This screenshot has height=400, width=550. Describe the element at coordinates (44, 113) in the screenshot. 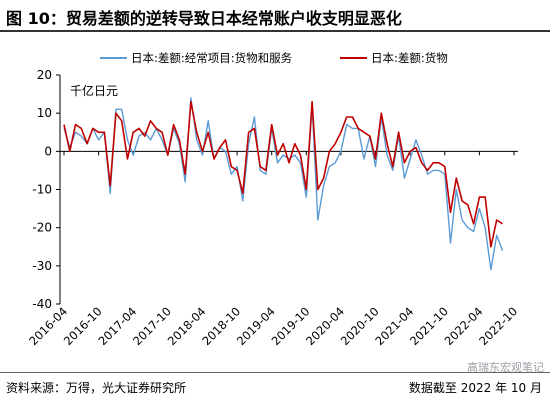

I see `y-tick-label: 10` at that location.